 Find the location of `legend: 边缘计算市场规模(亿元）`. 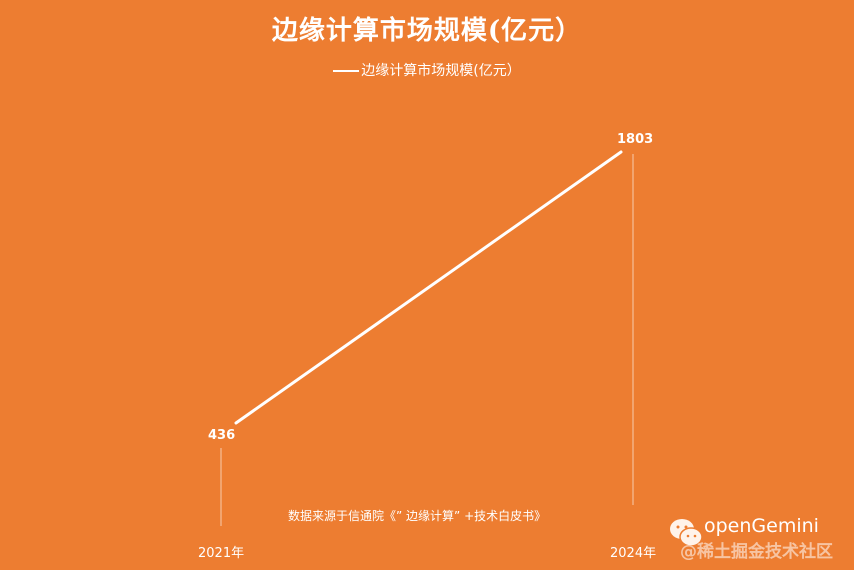

legend: 边缘计算市场规模(亿元） is located at coordinates (427, 70).